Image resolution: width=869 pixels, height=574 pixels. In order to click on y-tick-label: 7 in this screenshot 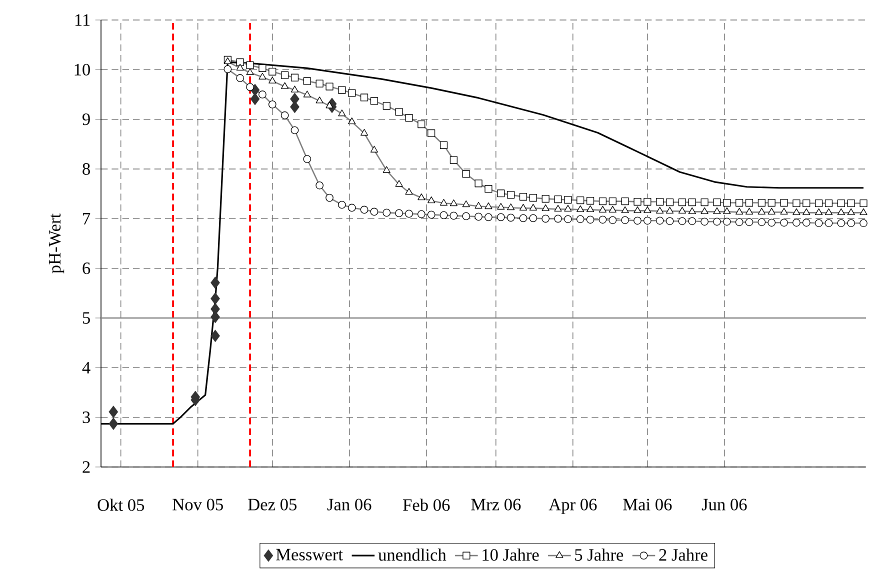, I will do `click(86, 218)`.